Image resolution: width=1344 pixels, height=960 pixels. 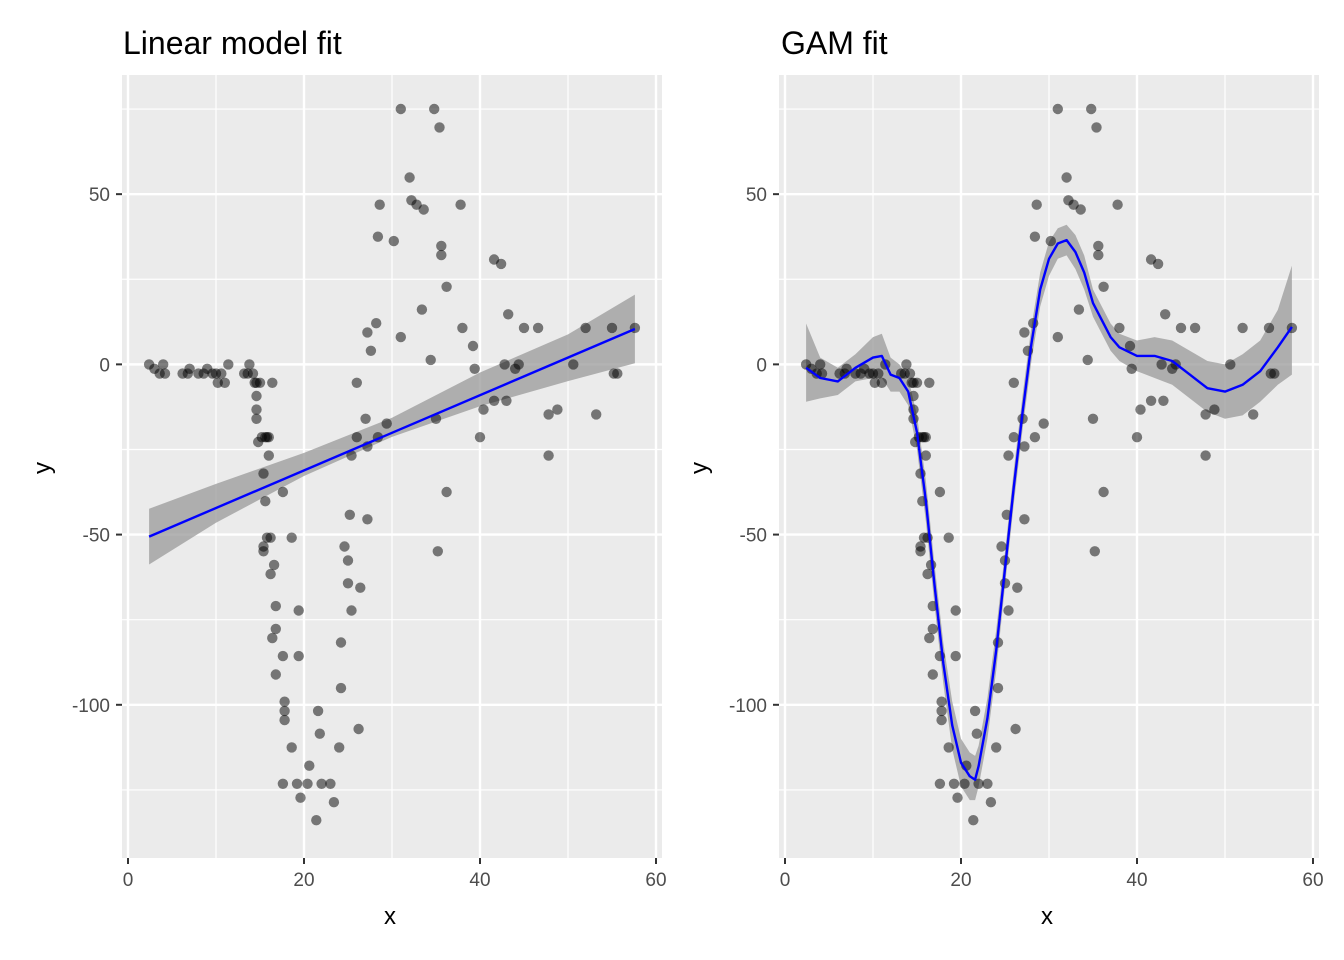 What do you see at coordinates (655, 880) in the screenshot?
I see `x-tick-label: 60` at bounding box center [655, 880].